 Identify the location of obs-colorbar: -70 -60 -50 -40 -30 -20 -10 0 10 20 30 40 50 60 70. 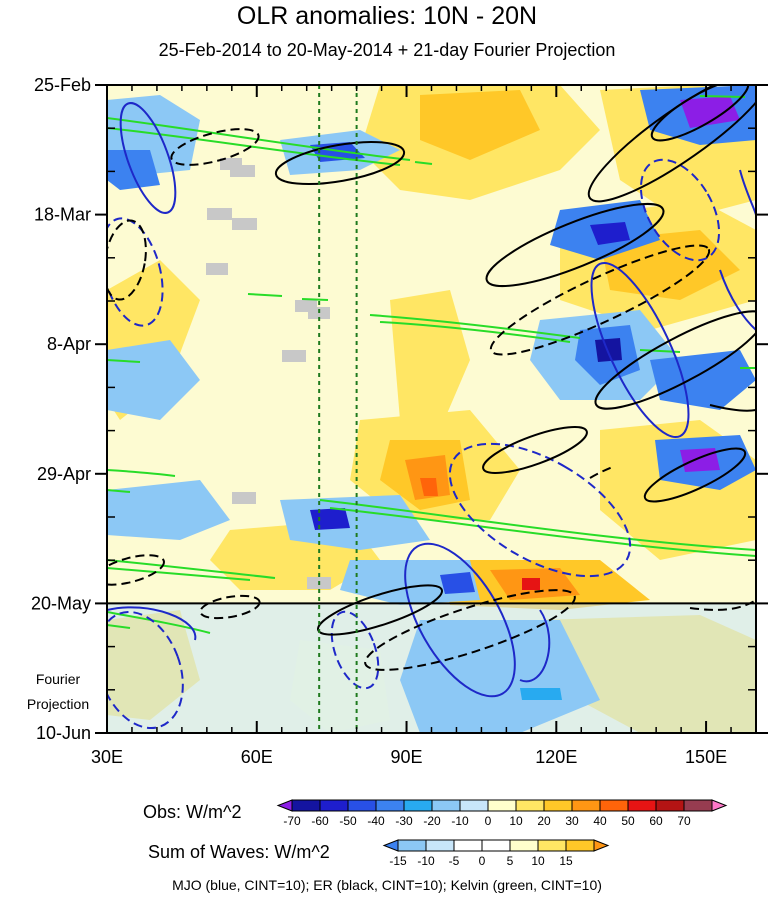
(502, 813).